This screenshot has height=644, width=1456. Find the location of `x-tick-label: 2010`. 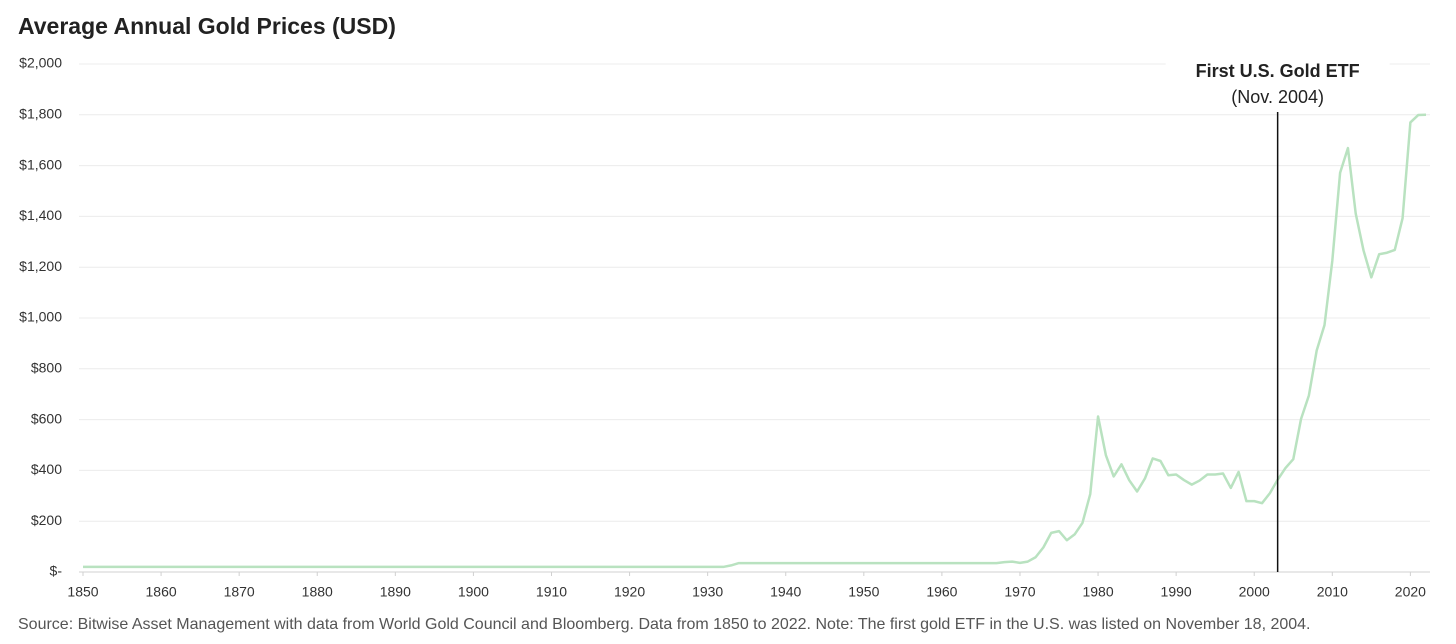

x-tick-label: 2010 is located at coordinates (1332, 592).